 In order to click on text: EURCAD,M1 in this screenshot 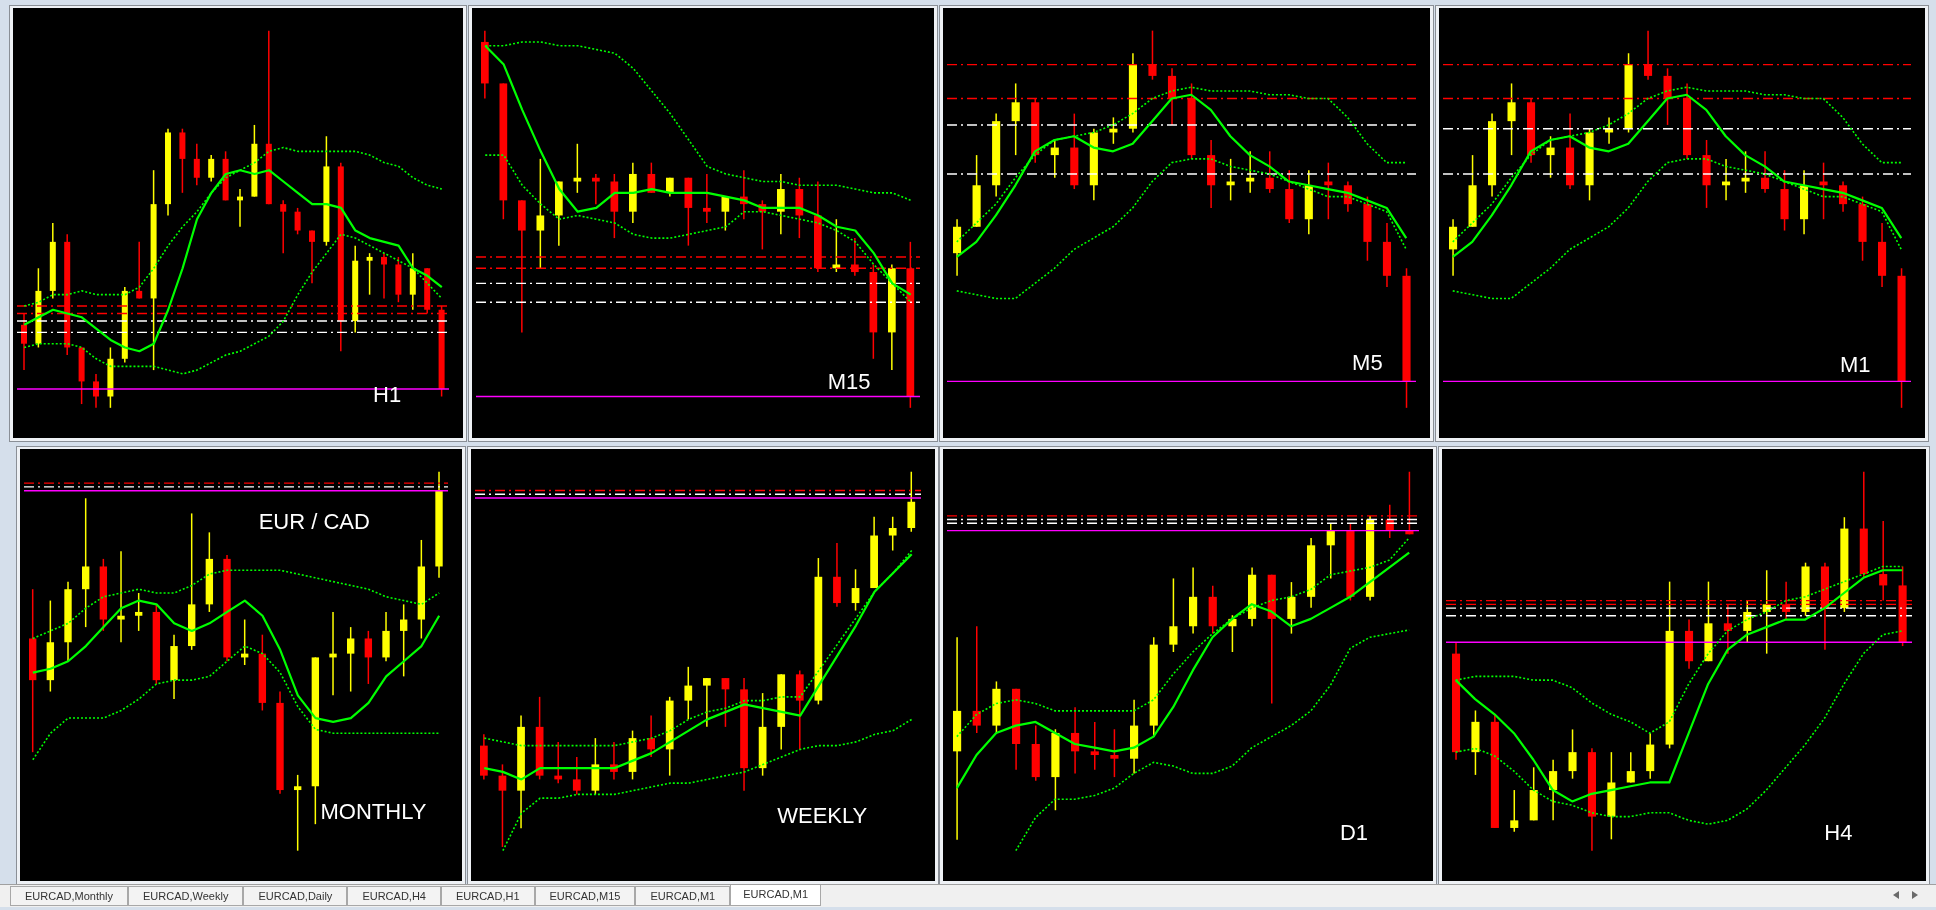, I will do `click(683, 896)`.